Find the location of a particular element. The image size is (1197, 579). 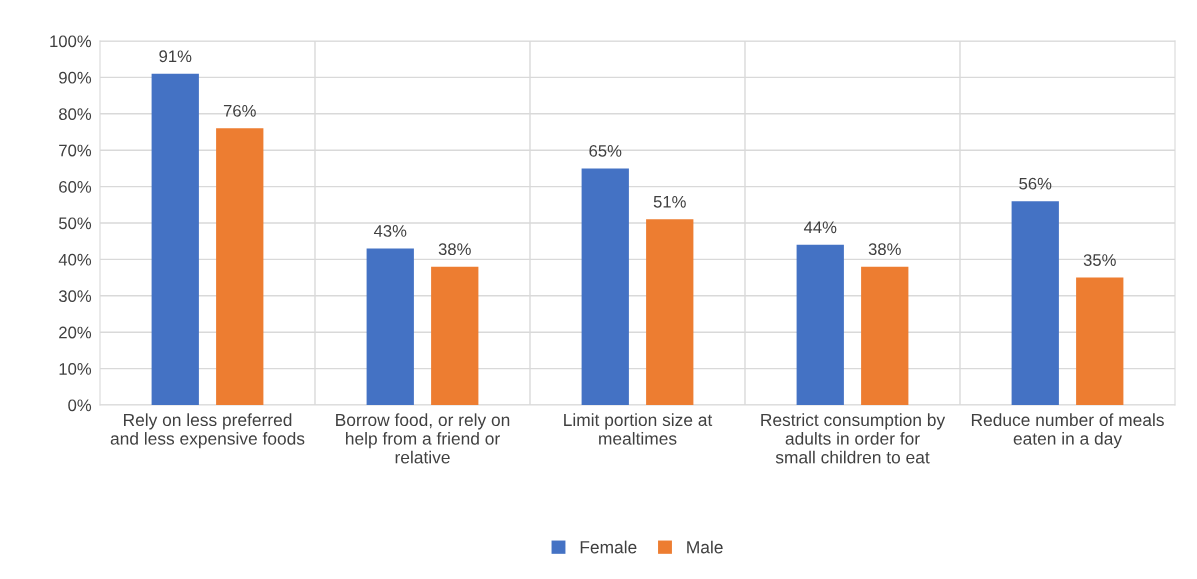

data-label: 76% is located at coordinates (239, 110).